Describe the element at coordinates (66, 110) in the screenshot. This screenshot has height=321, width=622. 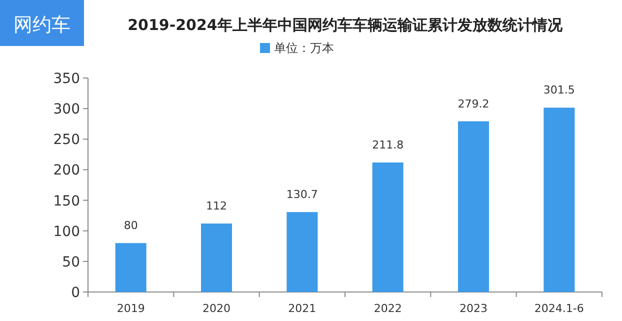
I see `y-tick-label: 300` at that location.